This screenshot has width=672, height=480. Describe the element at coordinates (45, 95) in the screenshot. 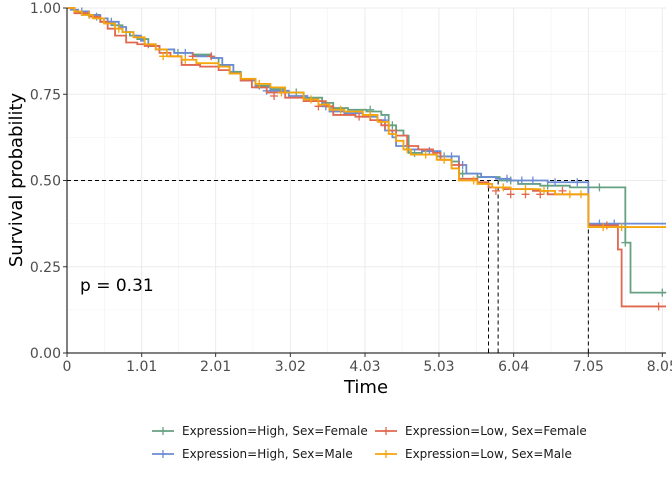

I see `y-tick-label: 0.75` at that location.